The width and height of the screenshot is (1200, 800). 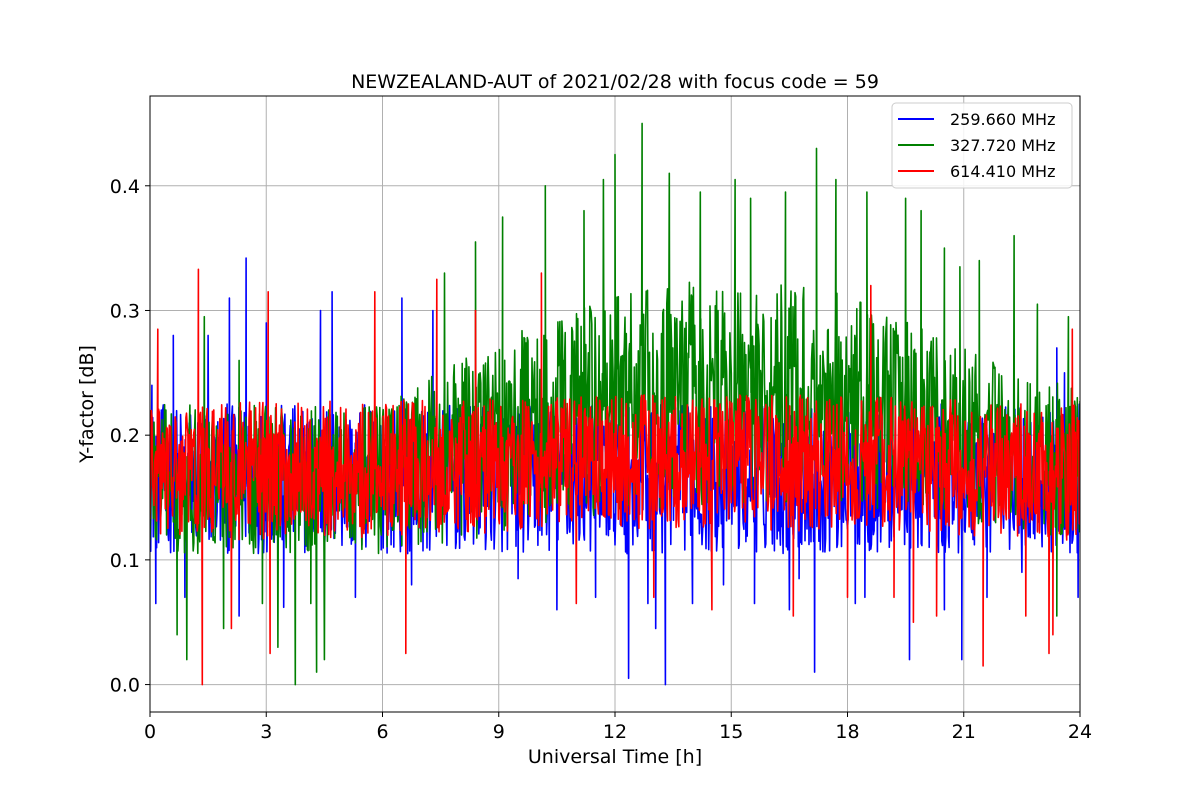 I want to click on y-tick-label: 0.2, so click(x=125, y=436).